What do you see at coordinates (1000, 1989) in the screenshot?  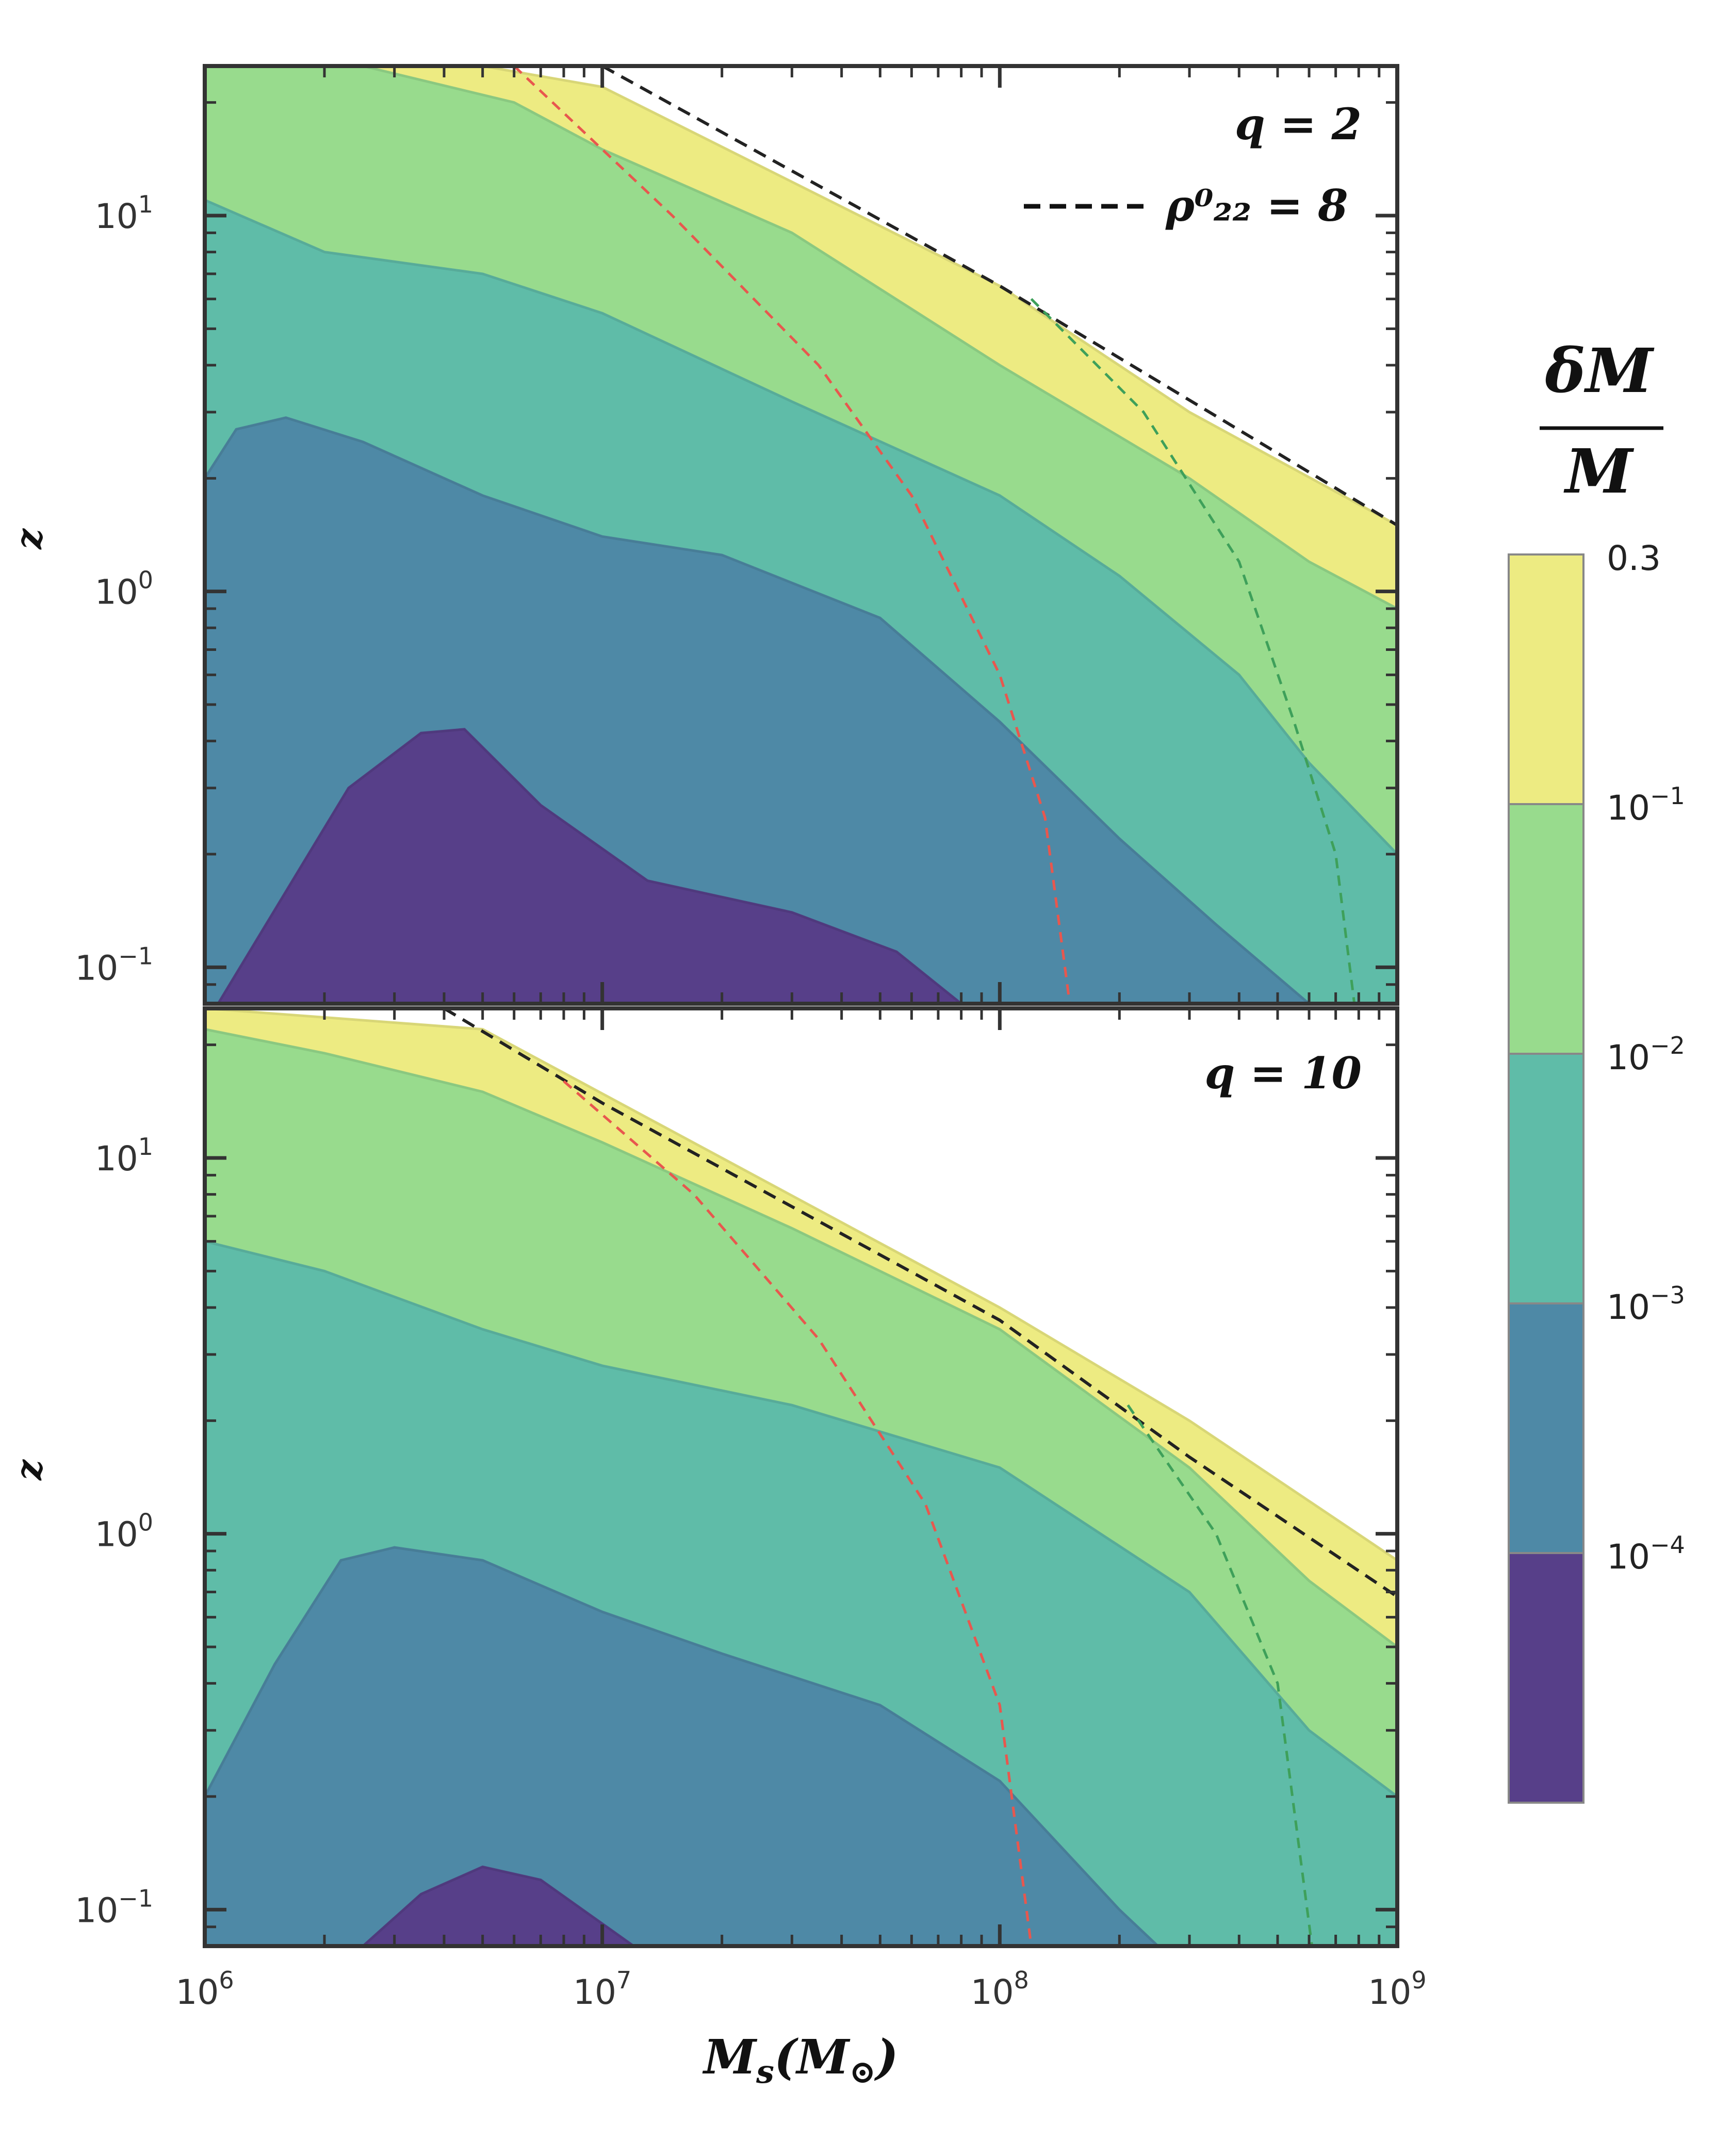 I see `x-tick-label: 10⁸` at bounding box center [1000, 1989].